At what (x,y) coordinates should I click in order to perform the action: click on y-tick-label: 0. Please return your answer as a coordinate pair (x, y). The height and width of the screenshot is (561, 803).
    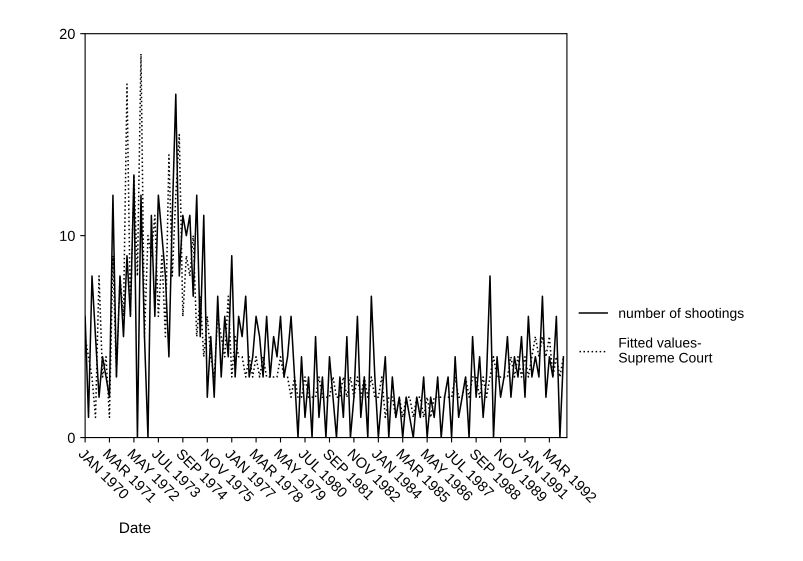
    Looking at the image, I should click on (71, 438).